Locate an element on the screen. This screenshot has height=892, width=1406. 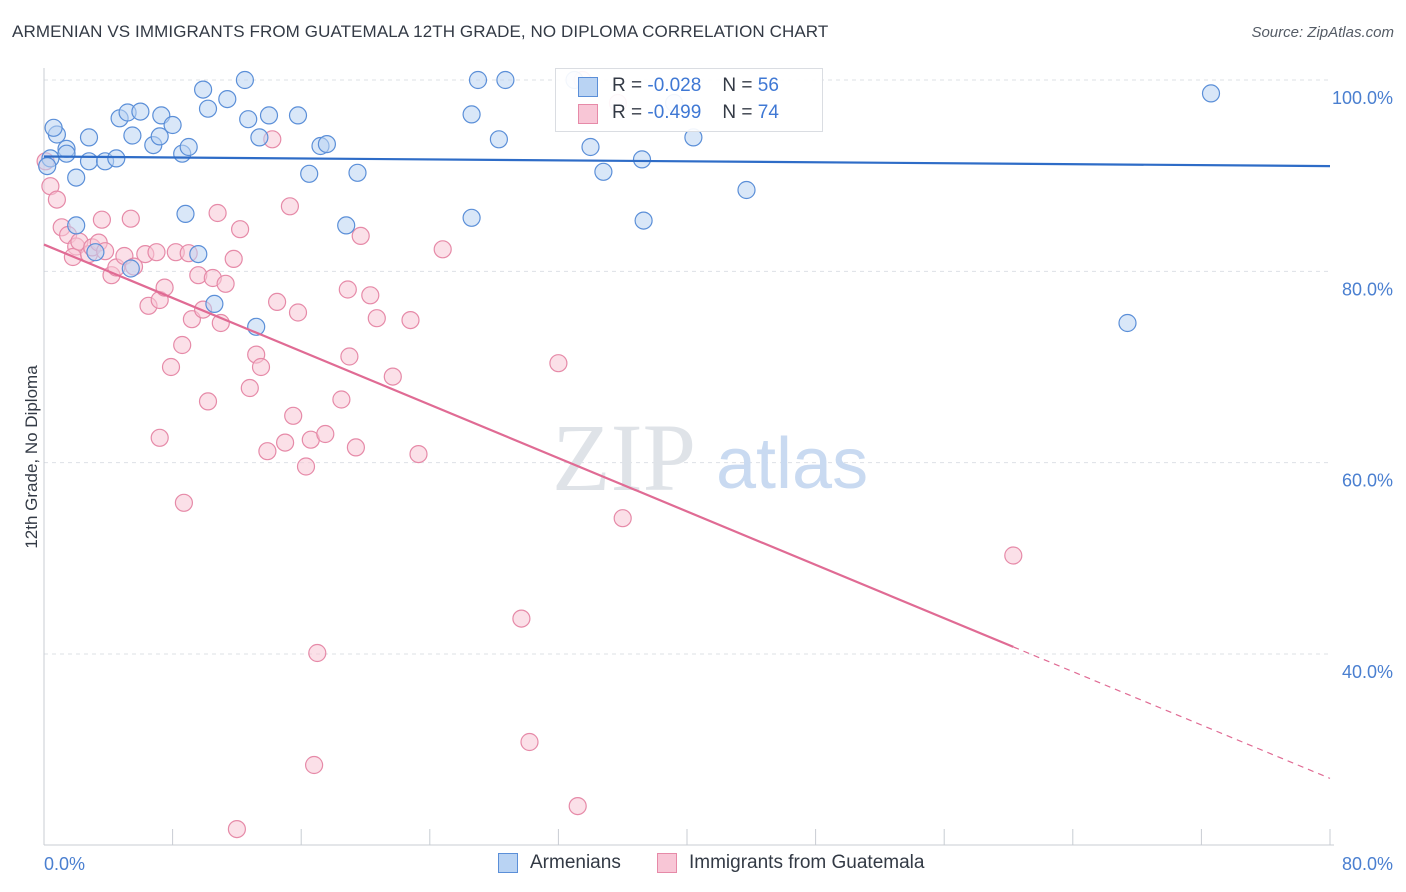
y-tick-label: 60.0% is located at coordinates (1367, 481).